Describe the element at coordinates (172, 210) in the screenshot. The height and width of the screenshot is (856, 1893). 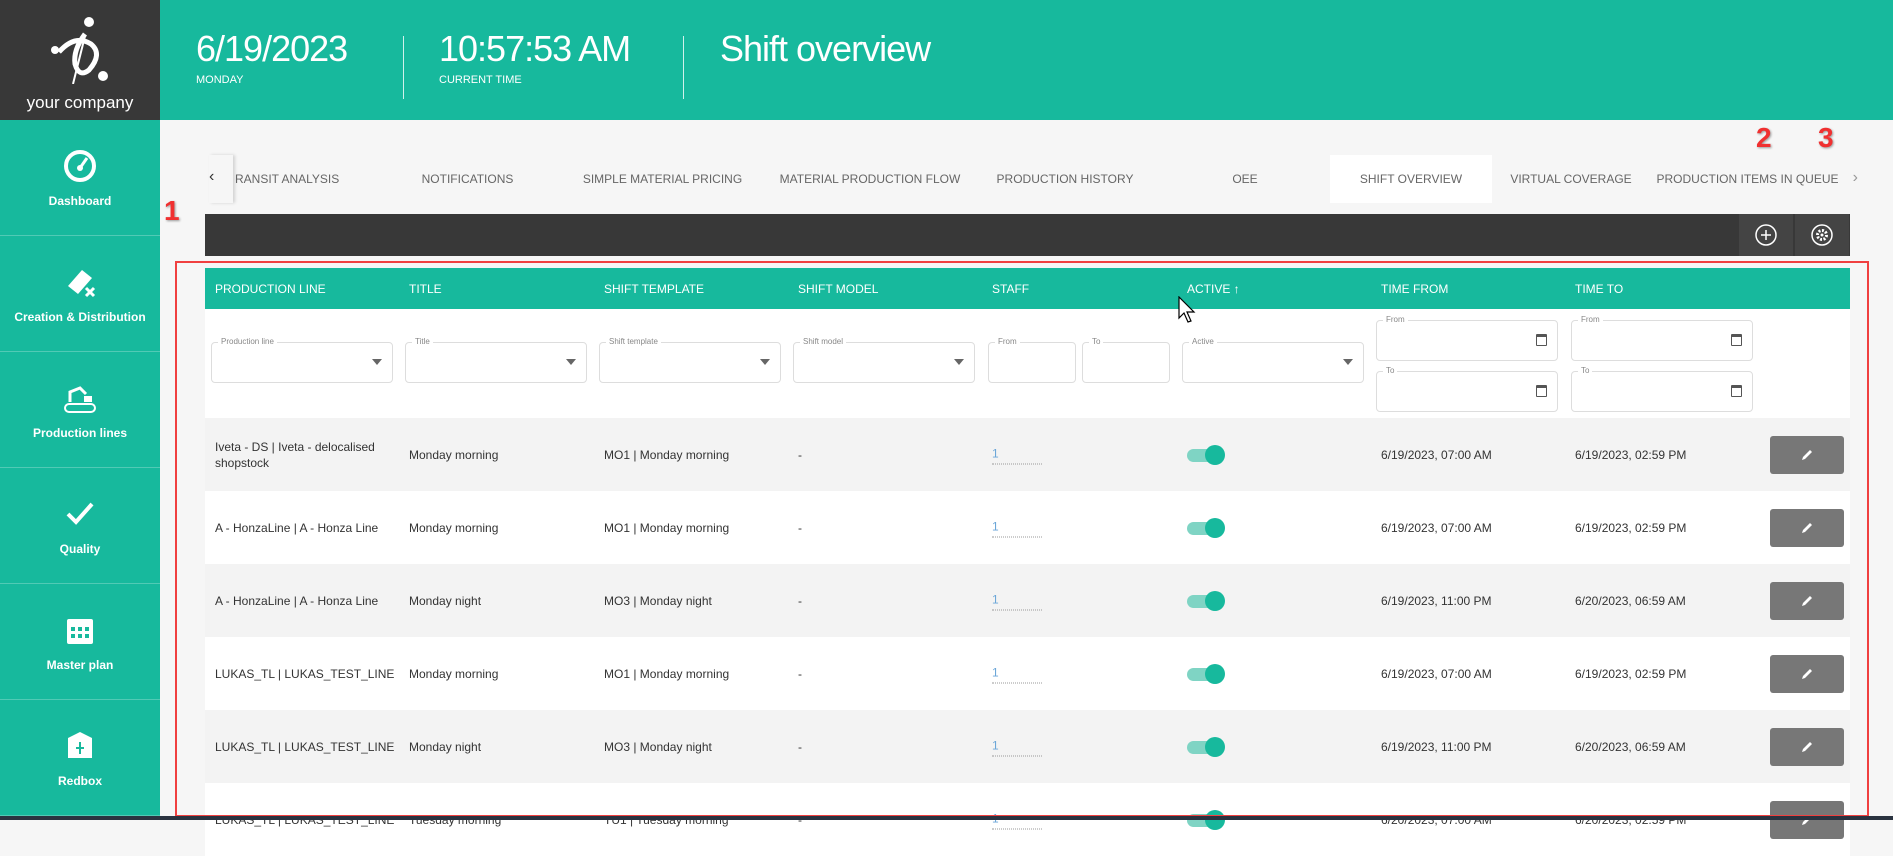
I see `annotation-1: 1` at that location.